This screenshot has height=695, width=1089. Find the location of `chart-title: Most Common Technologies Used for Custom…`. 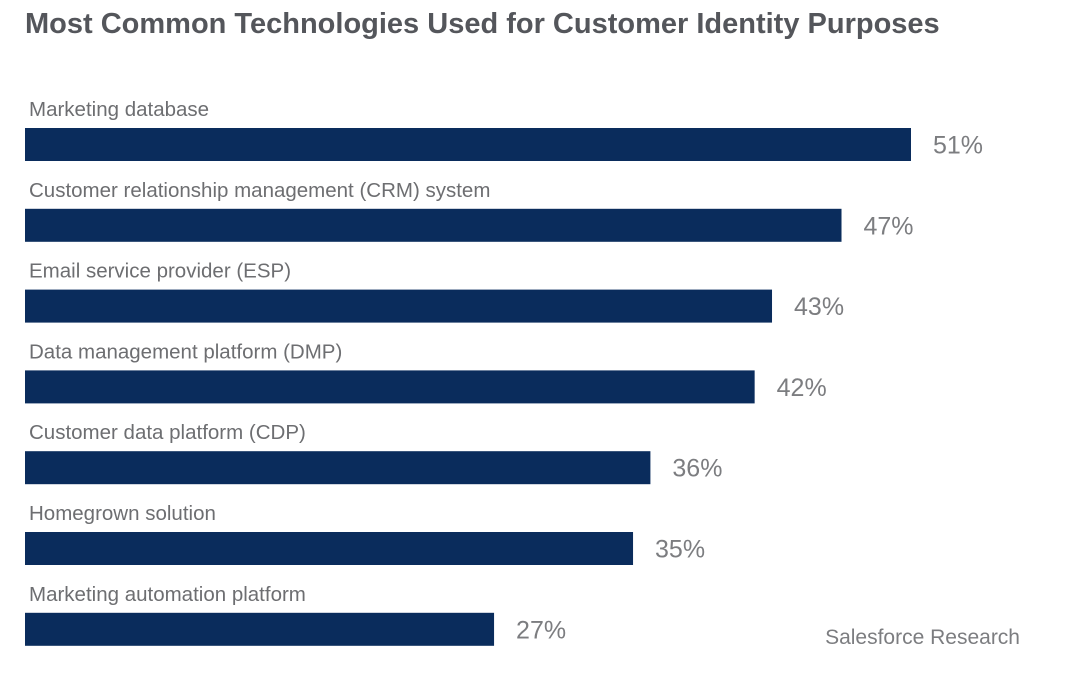

chart-title: Most Common Technologies Used for Custom… is located at coordinates (482, 24).